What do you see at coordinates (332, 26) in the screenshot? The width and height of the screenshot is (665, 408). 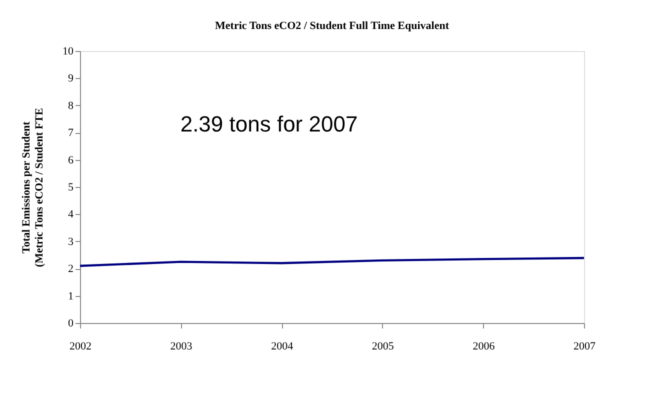 I see `chart-title: Metric Tons eCO2 / Student Full Time Equivalent` at bounding box center [332, 26].